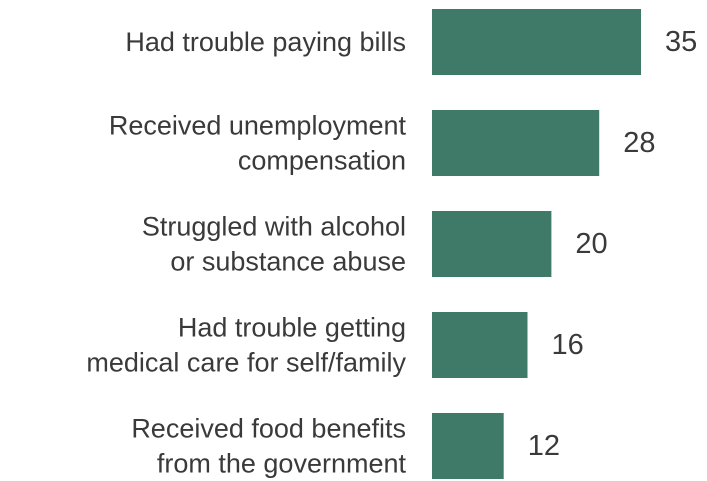 This screenshot has height=481, width=707. Describe the element at coordinates (274, 227) in the screenshot. I see `category-label-line: Struggled with alcohol` at that location.